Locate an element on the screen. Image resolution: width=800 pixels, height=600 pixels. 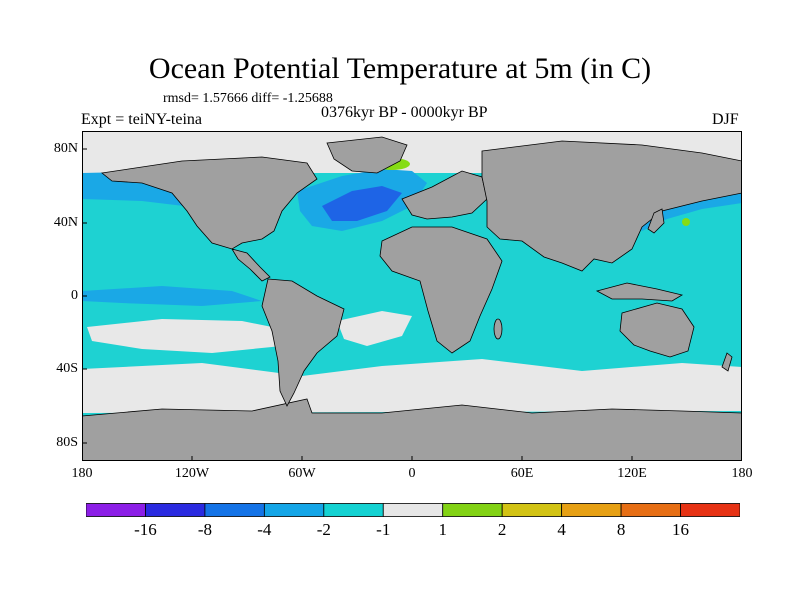
africa is located at coordinates (441, 290).